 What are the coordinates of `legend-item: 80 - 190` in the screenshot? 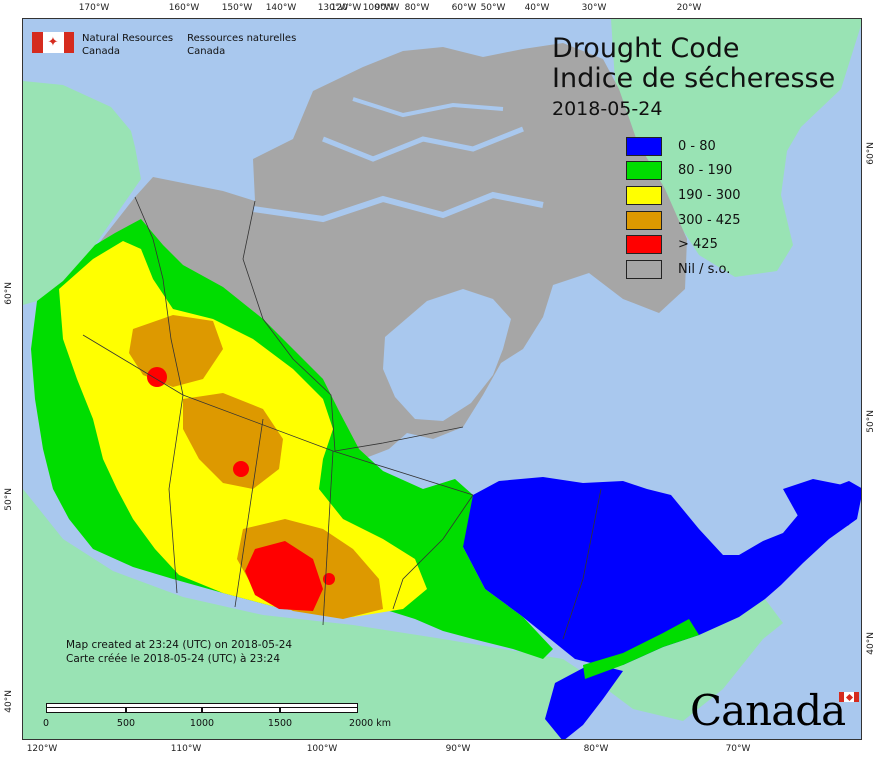 It's located at (683, 171).